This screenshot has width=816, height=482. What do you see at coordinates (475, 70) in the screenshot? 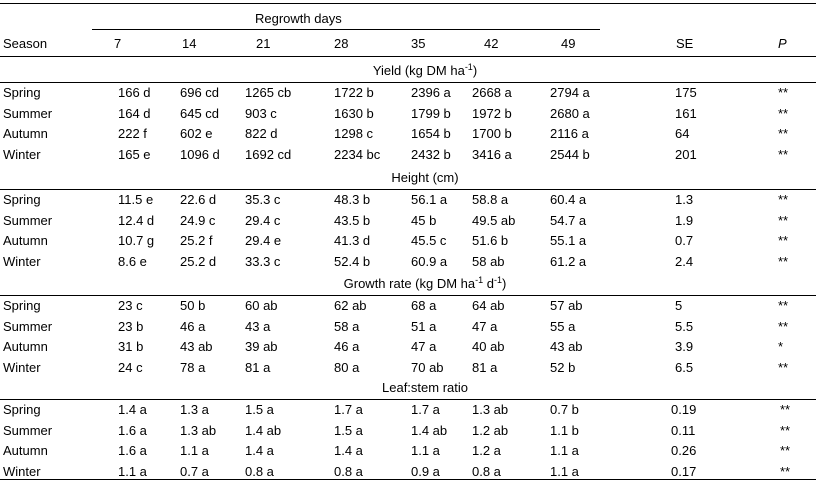
I see `section-title-suffix: )` at bounding box center [475, 70].